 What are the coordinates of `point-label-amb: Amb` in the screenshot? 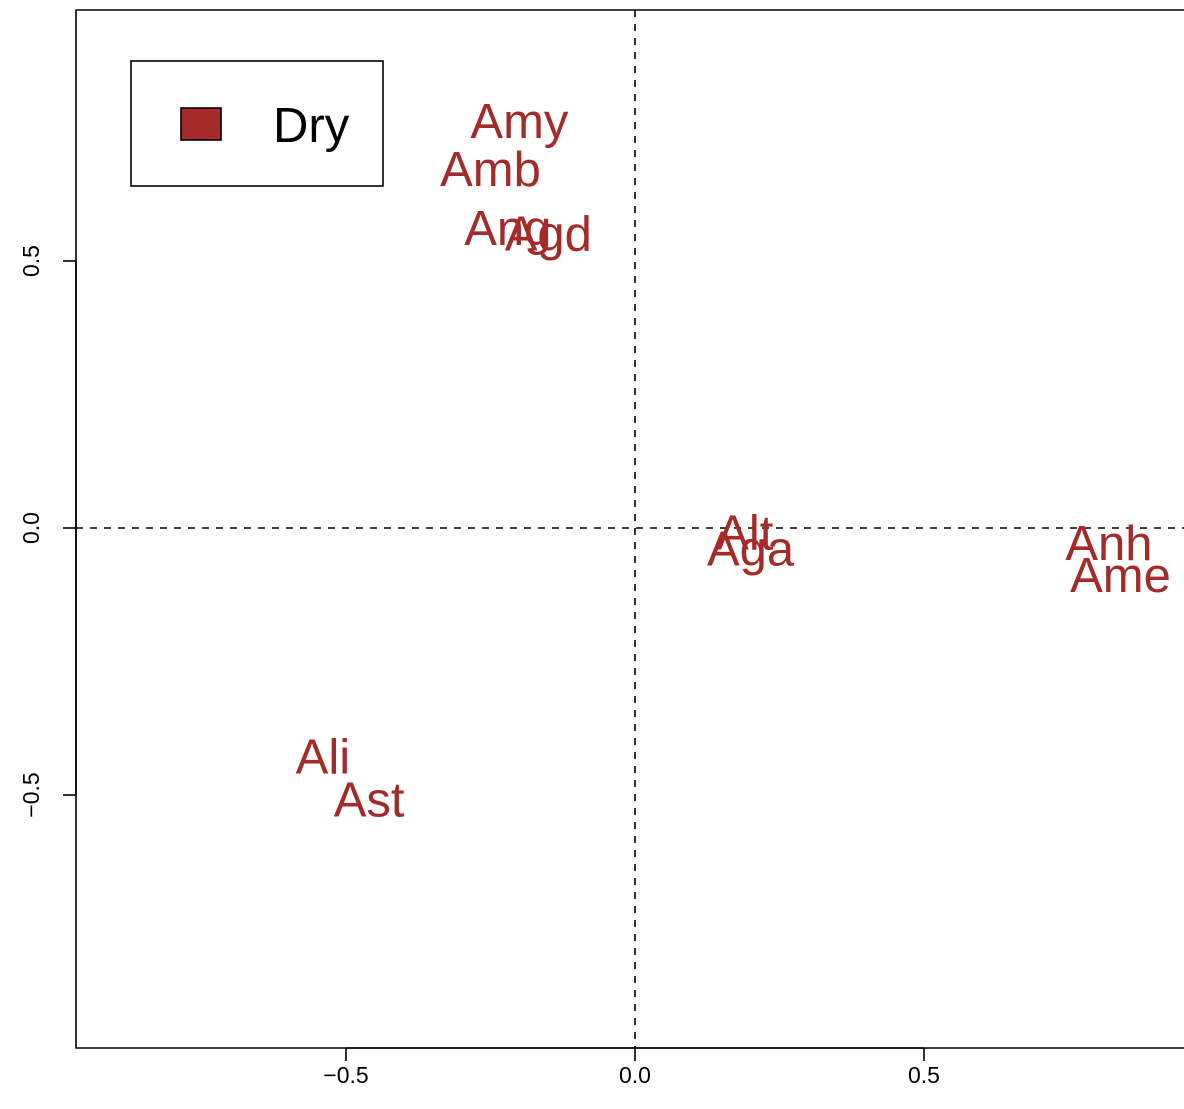 It's located at (490, 170).